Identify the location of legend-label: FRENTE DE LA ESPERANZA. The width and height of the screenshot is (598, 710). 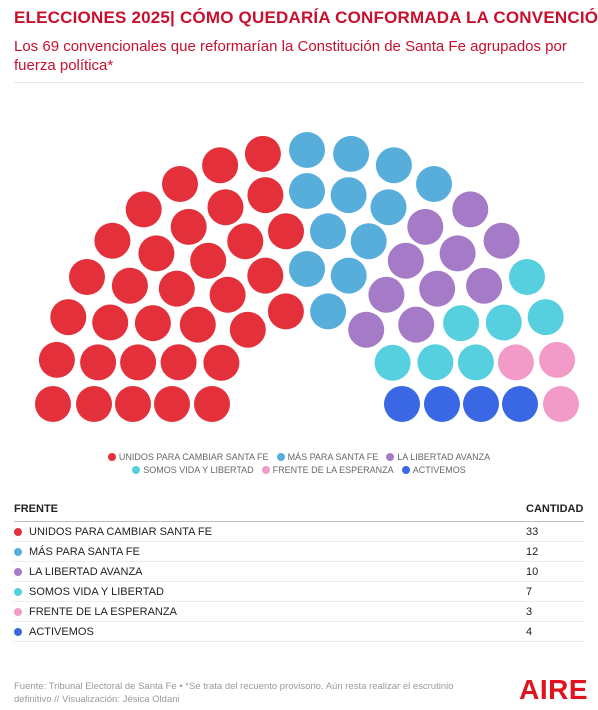
(333, 470).